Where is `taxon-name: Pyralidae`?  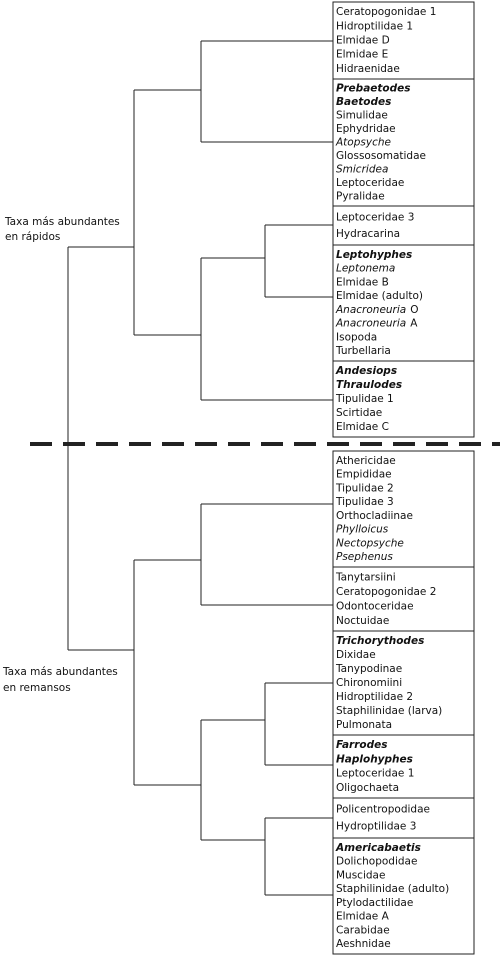 taxon-name: Pyralidae is located at coordinates (360, 196).